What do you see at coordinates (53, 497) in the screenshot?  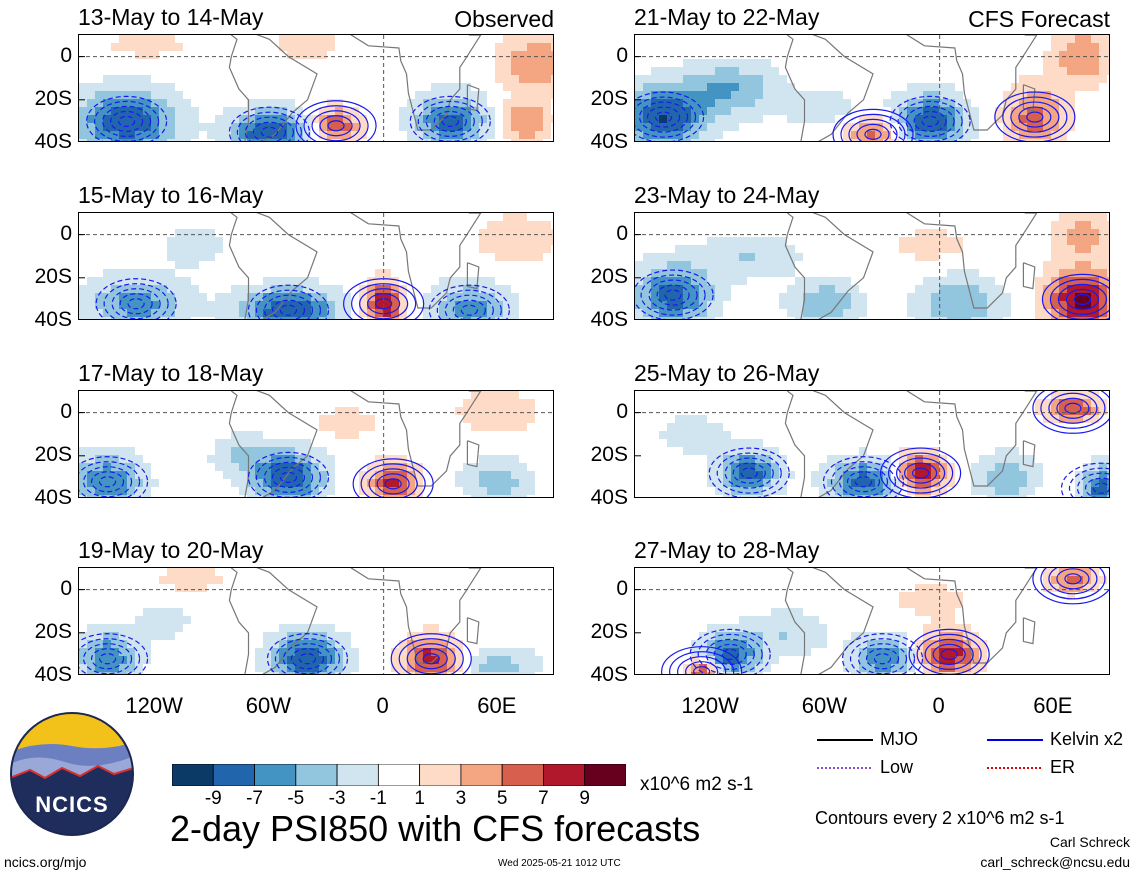 I see `lat-tick-label: 40S` at bounding box center [53, 497].